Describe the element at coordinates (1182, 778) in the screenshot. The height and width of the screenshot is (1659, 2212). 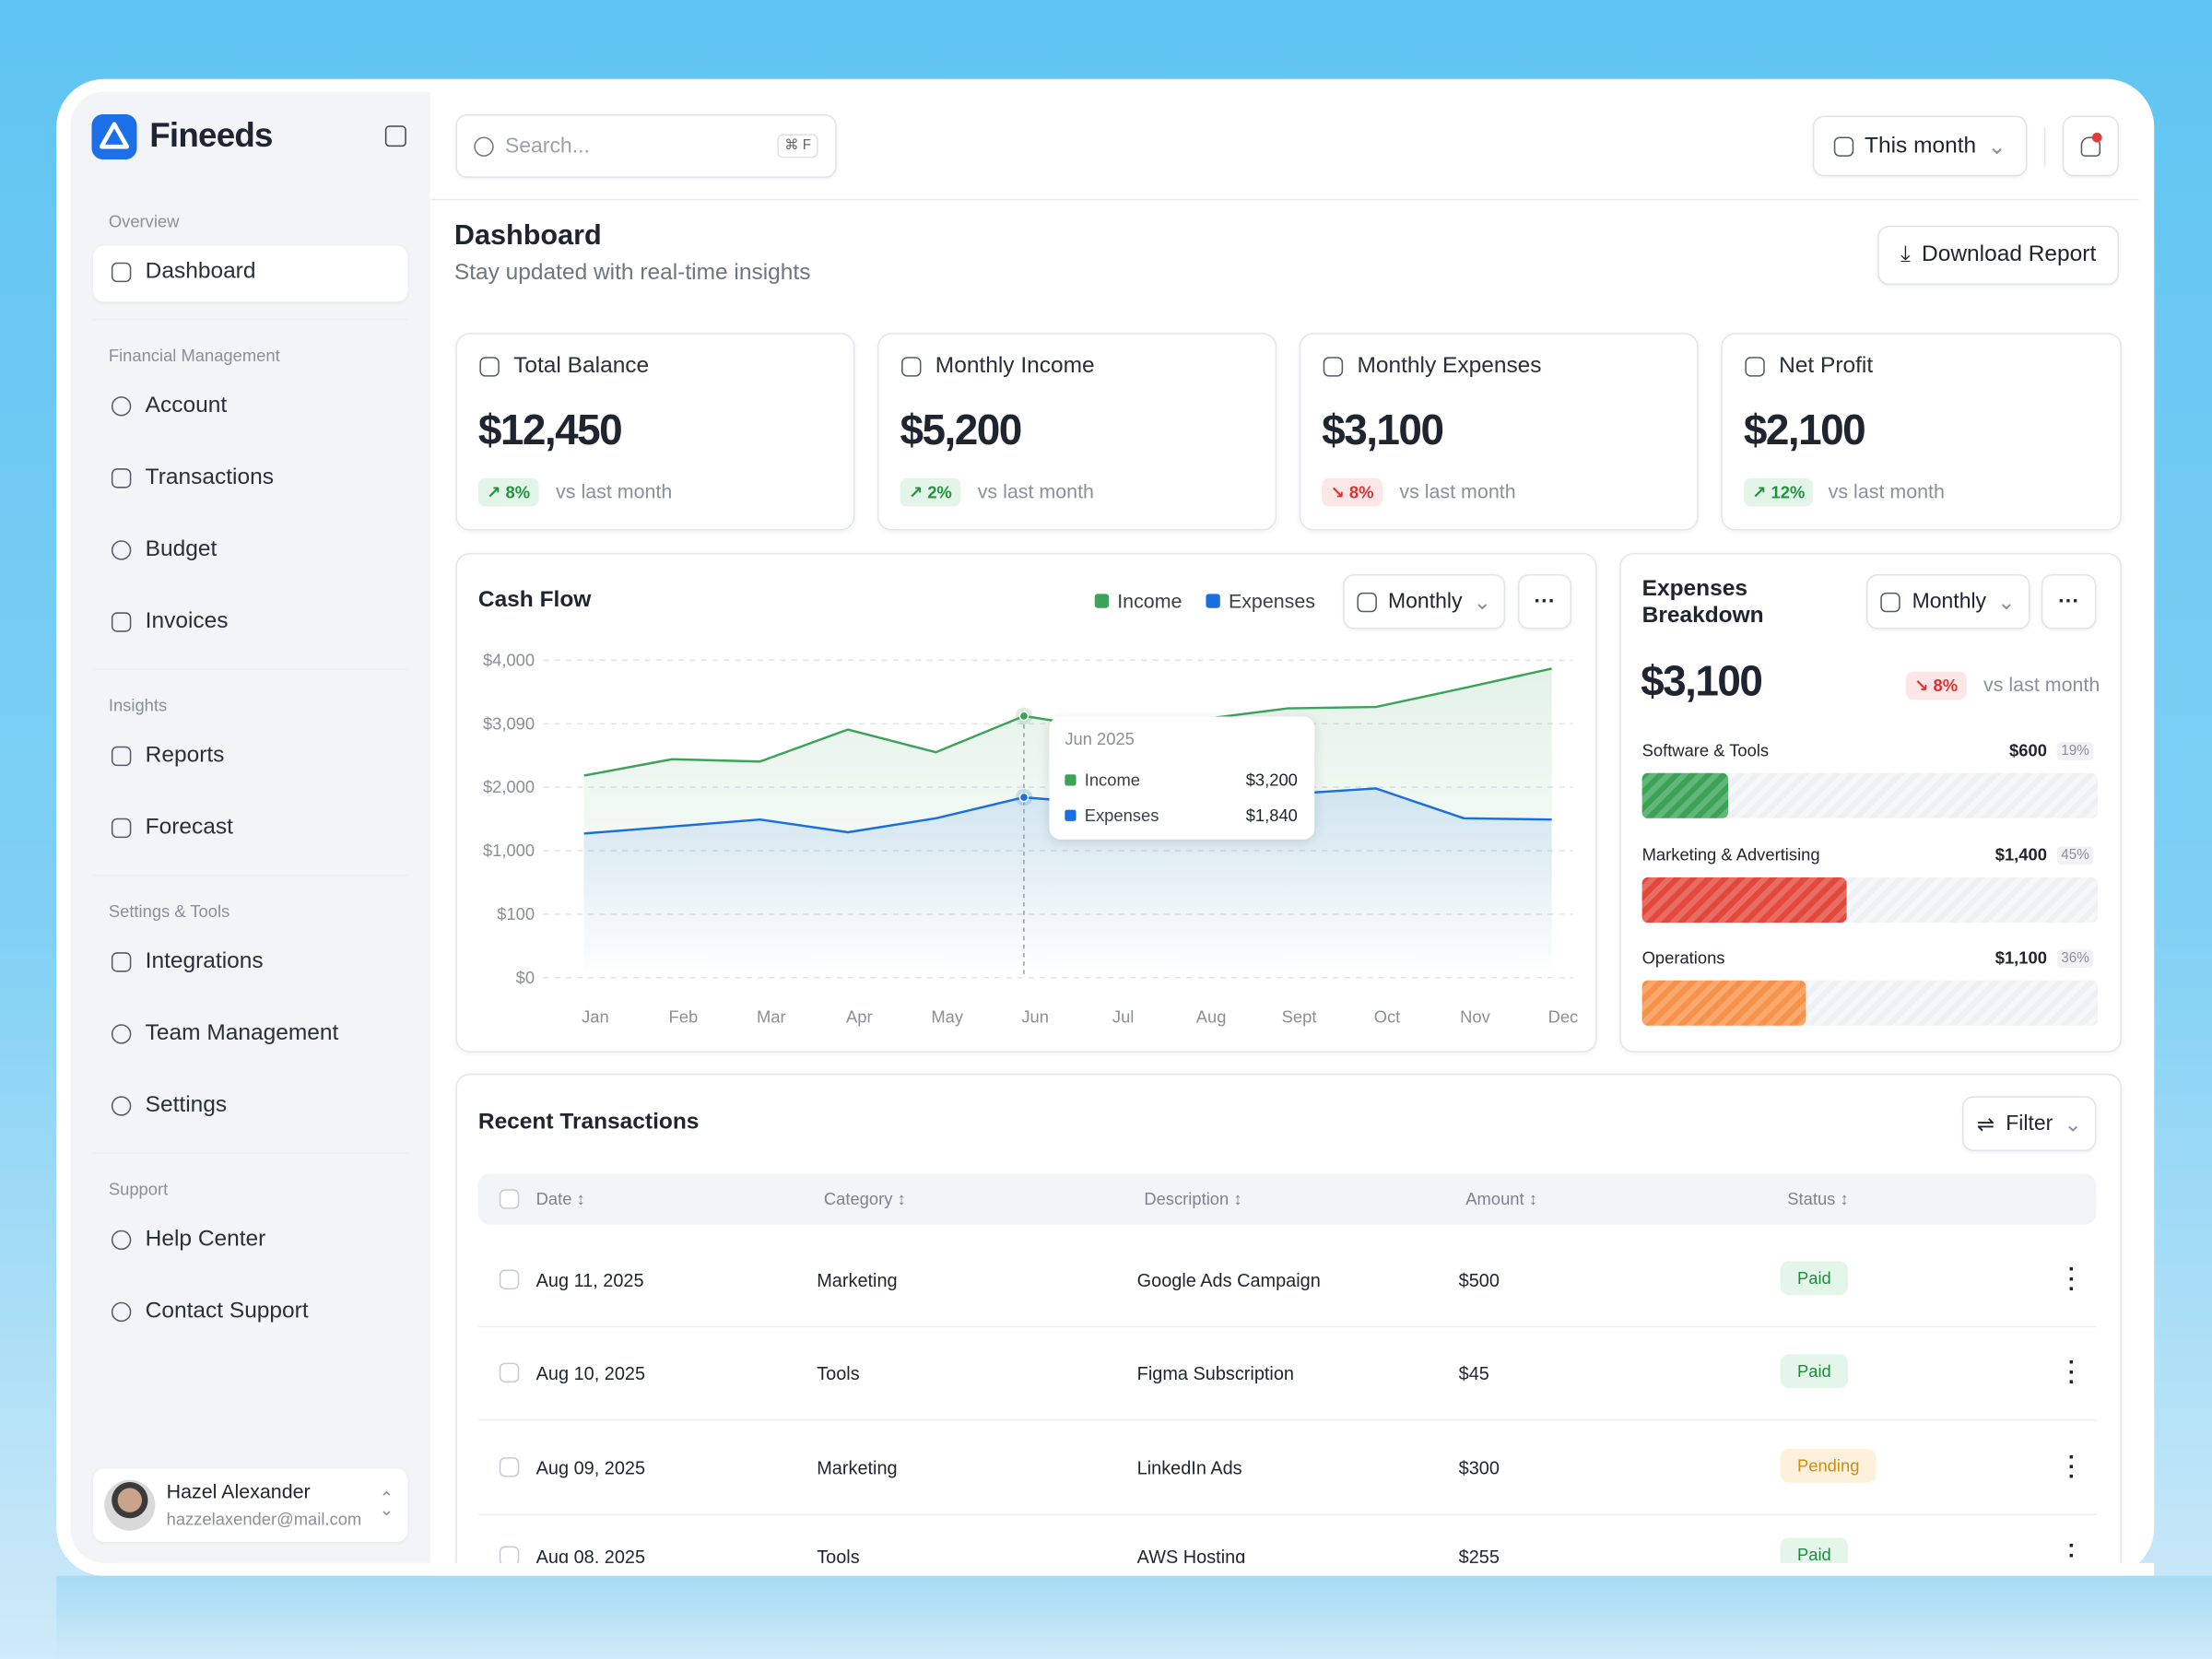
I see `tooltip` at that location.